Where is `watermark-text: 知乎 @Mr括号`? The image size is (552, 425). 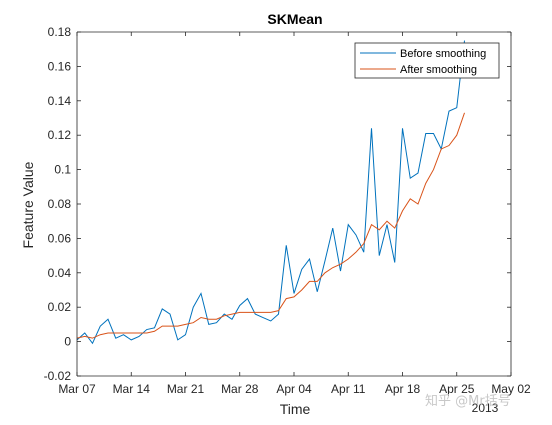
watermark-text: 知乎 @Mr括号 is located at coordinates (468, 401).